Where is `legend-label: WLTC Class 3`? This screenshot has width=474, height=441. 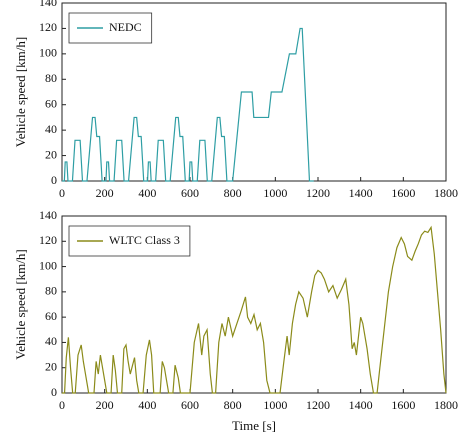 legend-label: WLTC Class 3 is located at coordinates (144, 240).